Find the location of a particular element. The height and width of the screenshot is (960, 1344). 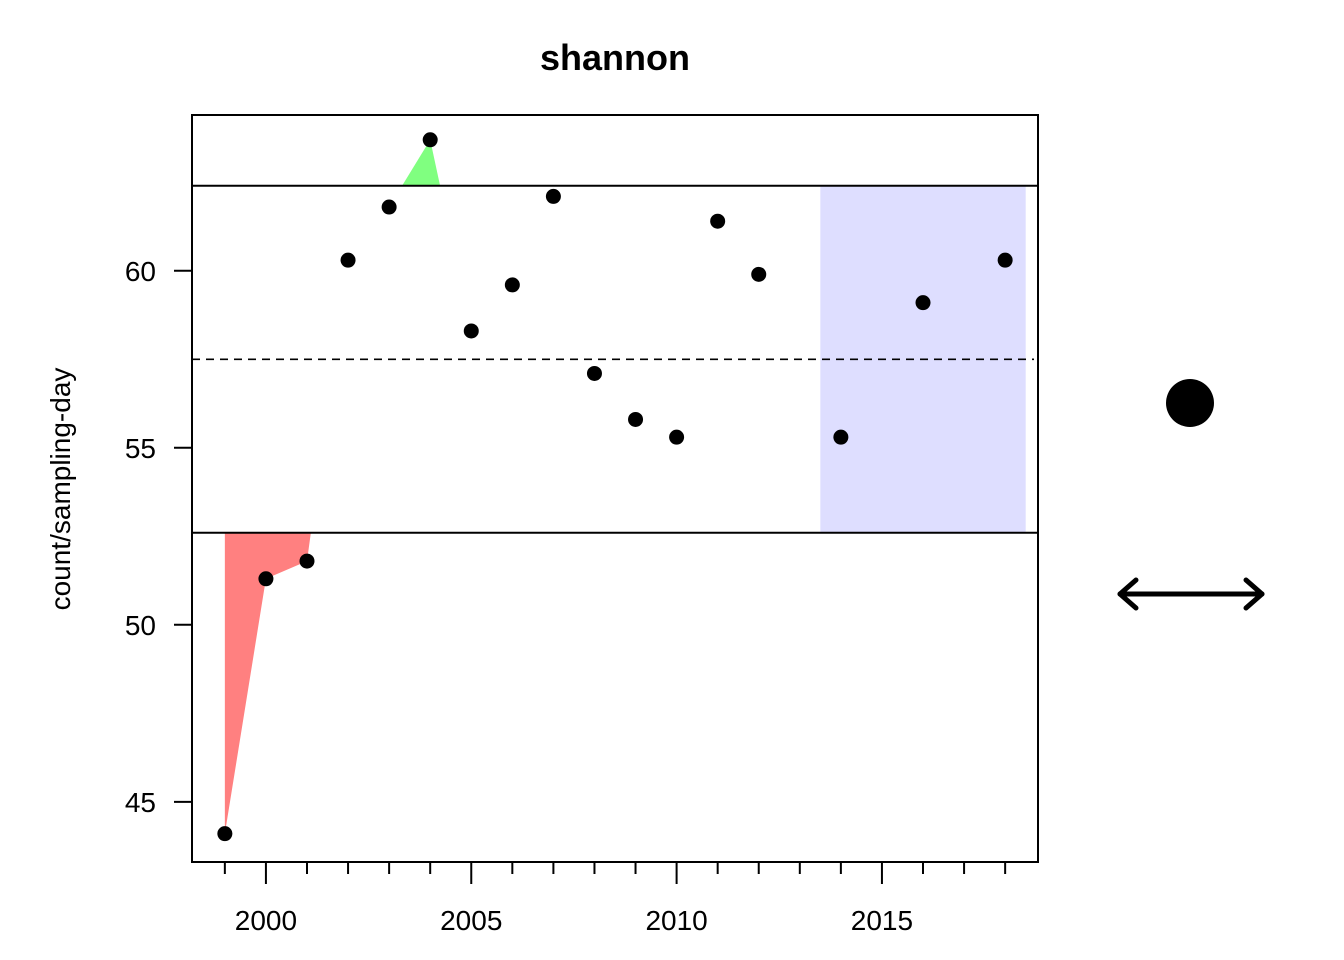

filled-circle-icon is located at coordinates (1190, 403).